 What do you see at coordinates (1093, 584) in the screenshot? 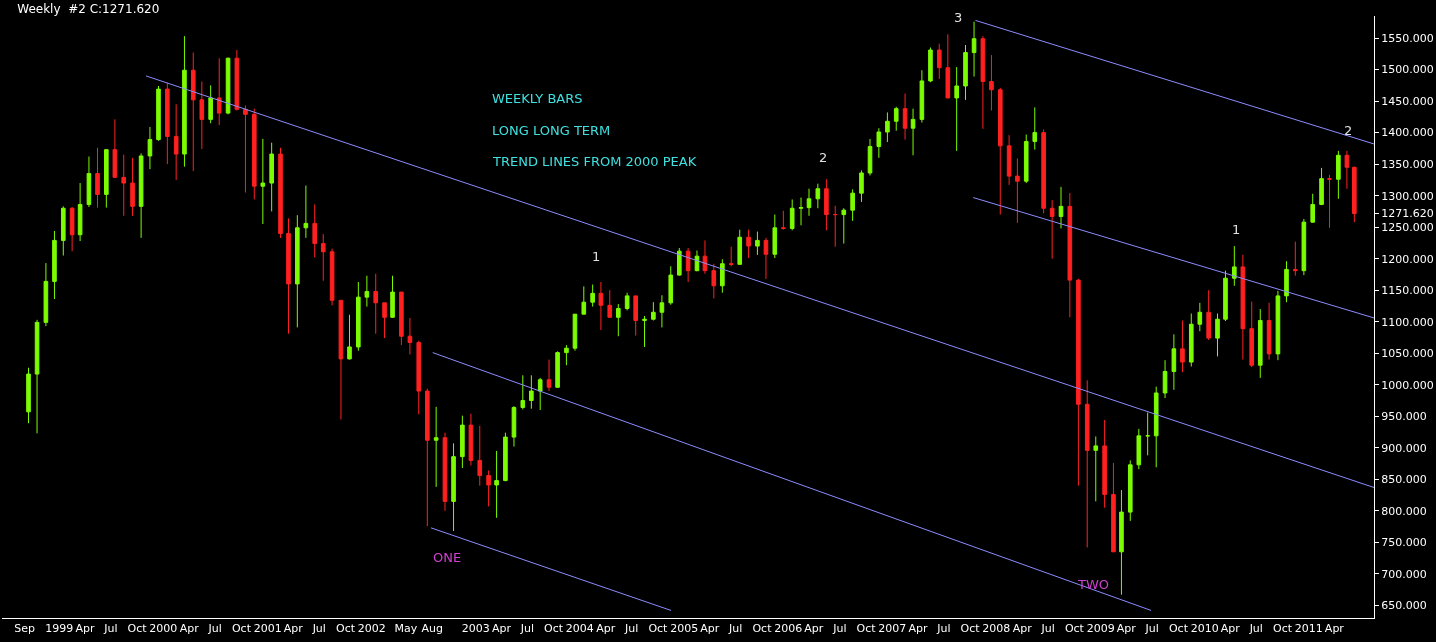
I see `annotation: TWO` at bounding box center [1093, 584].